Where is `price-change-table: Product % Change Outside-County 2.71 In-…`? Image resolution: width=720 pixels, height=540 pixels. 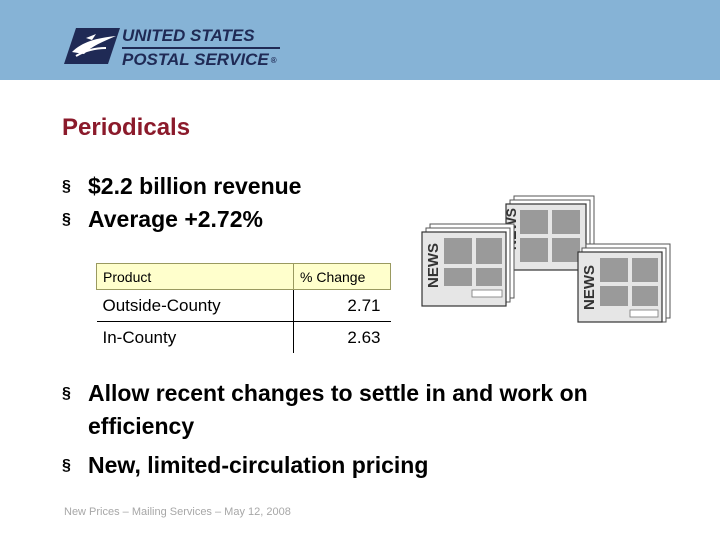 price-change-table: Product % Change Outside-County 2.71 In-… is located at coordinates (243, 308).